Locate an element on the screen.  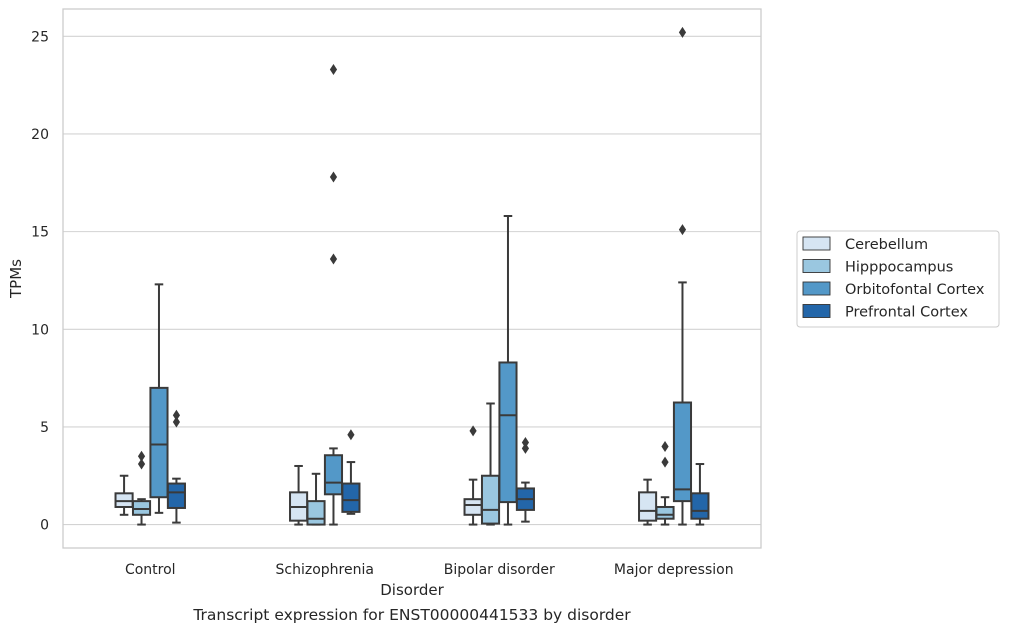
legend-label: Orbitofontal Cortex is located at coordinates (915, 290).